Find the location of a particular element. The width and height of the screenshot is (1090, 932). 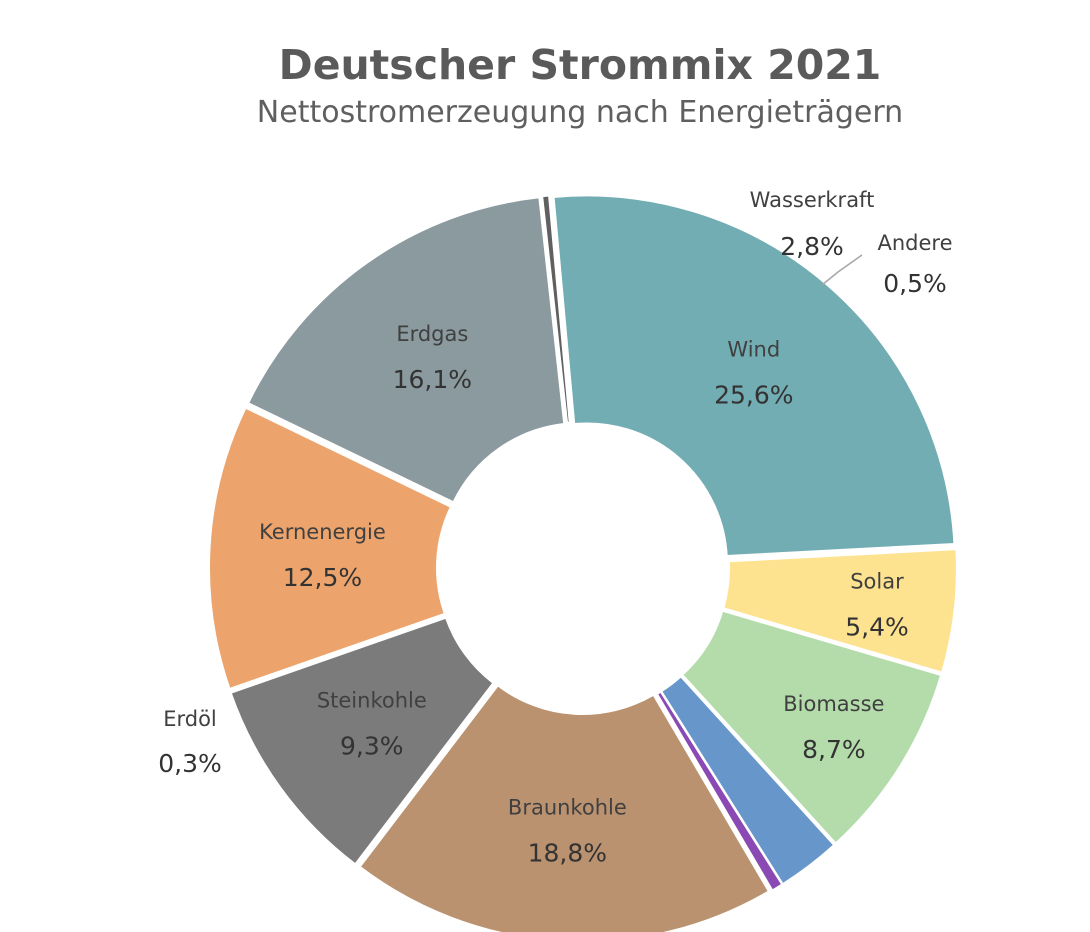

slice-value-wasserkraft: 2,8% is located at coordinates (812, 246).